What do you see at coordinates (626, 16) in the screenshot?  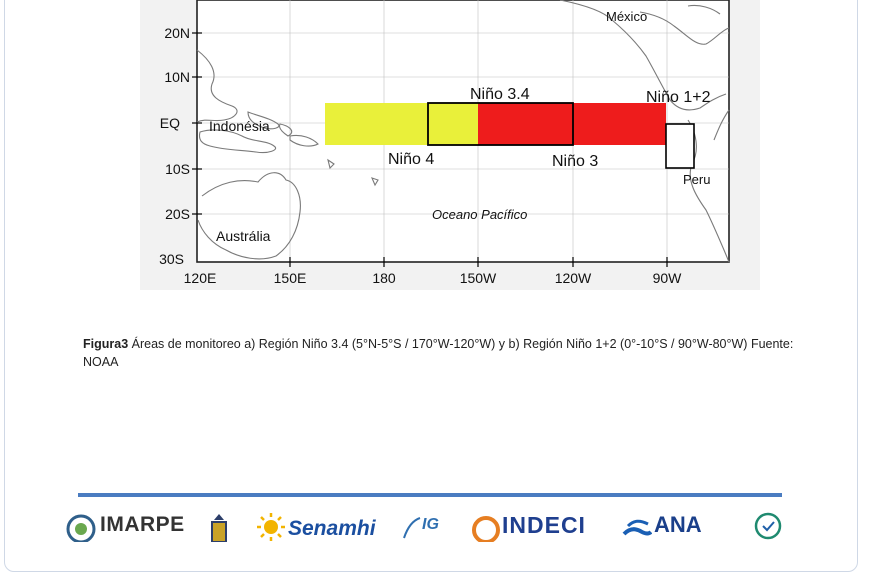 I see `label-mexico: México` at bounding box center [626, 16].